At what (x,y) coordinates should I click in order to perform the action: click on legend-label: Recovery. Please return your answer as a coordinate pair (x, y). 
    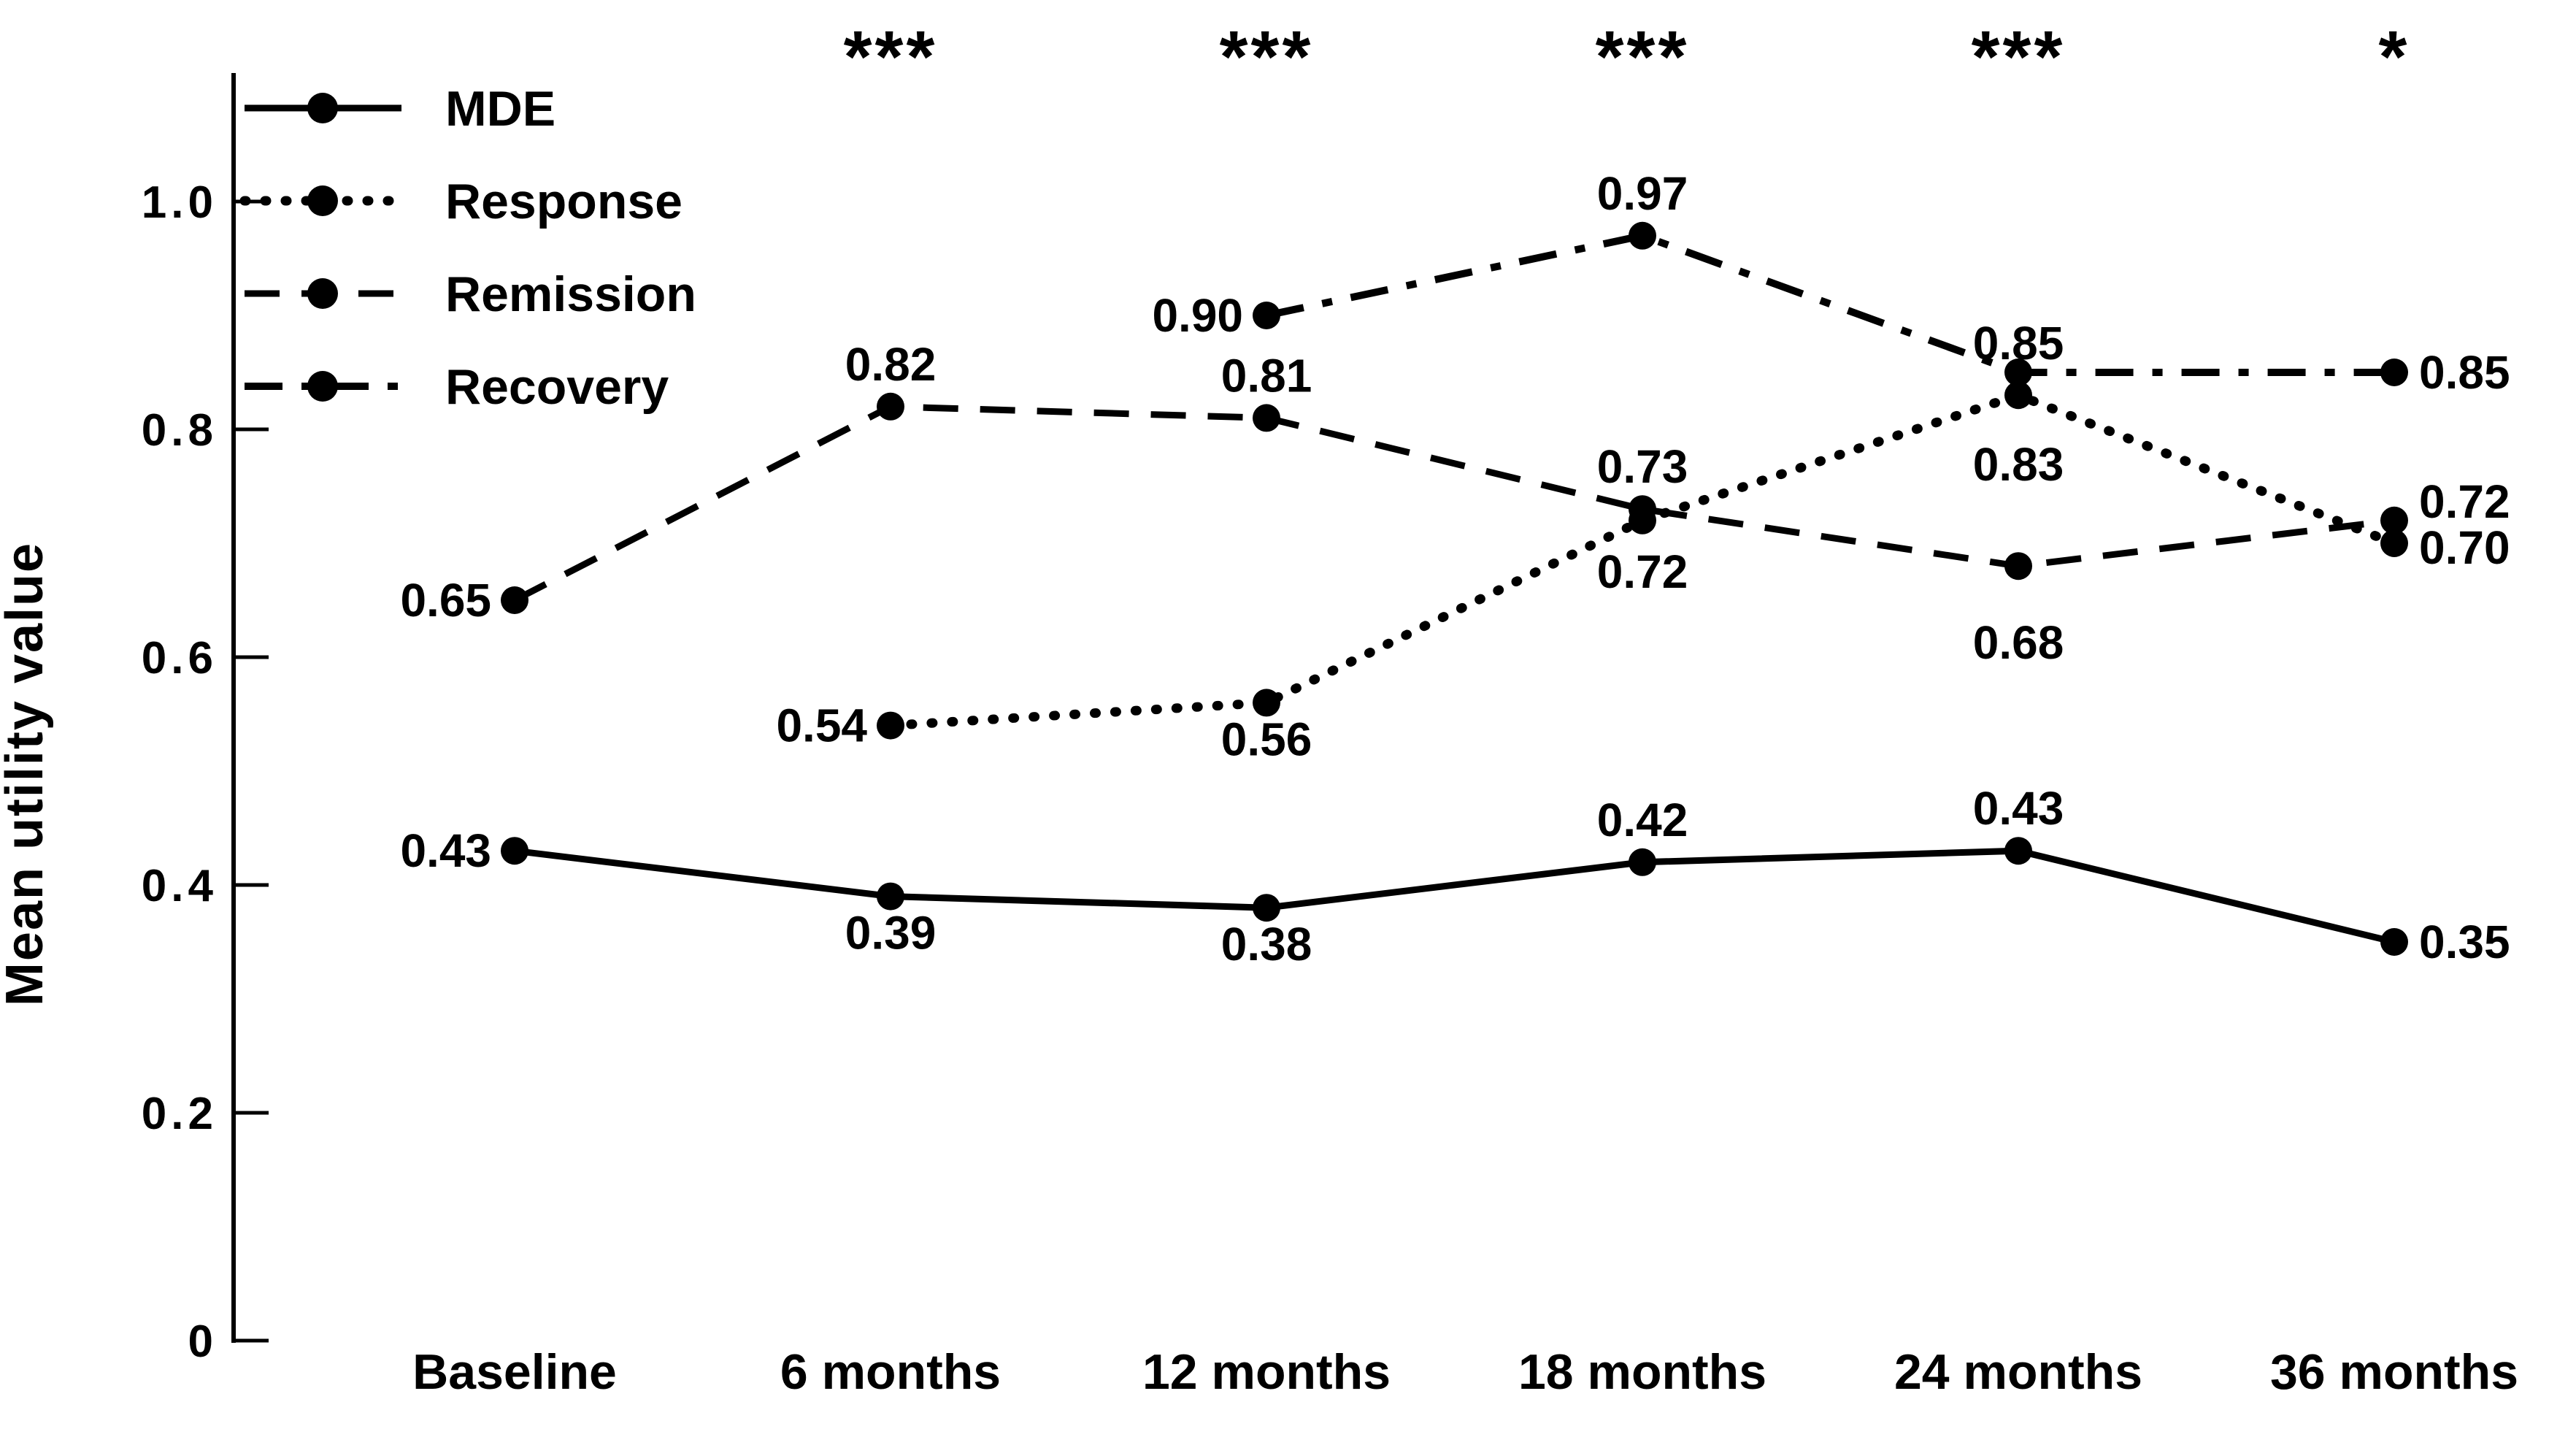
    Looking at the image, I should click on (557, 387).